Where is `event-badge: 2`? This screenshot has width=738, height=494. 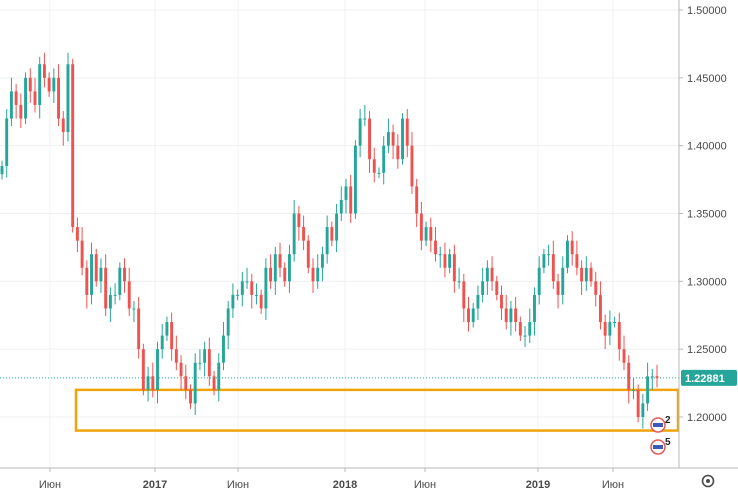 event-badge: 2 is located at coordinates (660, 424).